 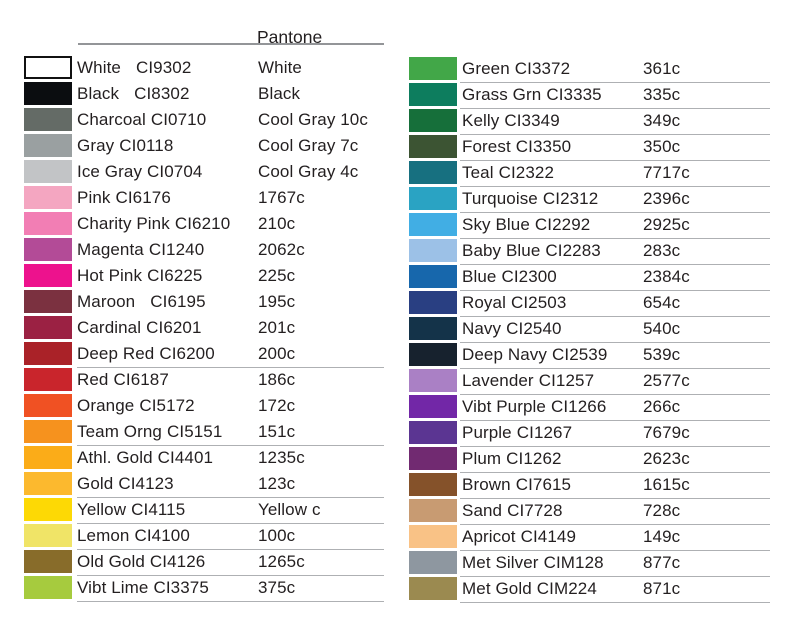 I want to click on color-name: Sky Blue, so click(x=496, y=224).